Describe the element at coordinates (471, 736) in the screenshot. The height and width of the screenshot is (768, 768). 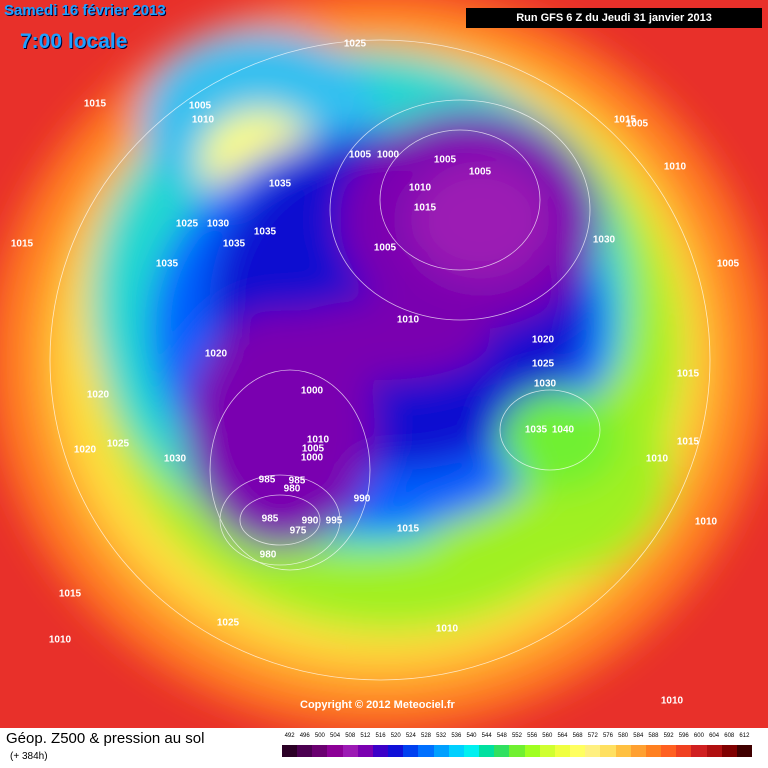
I see `scale-label: 540` at that location.